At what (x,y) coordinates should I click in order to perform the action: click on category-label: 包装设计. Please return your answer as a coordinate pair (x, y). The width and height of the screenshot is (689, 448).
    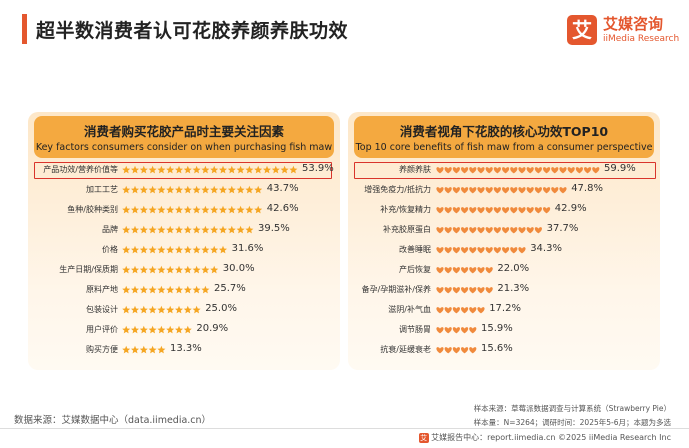
    Looking at the image, I should click on (102, 309).